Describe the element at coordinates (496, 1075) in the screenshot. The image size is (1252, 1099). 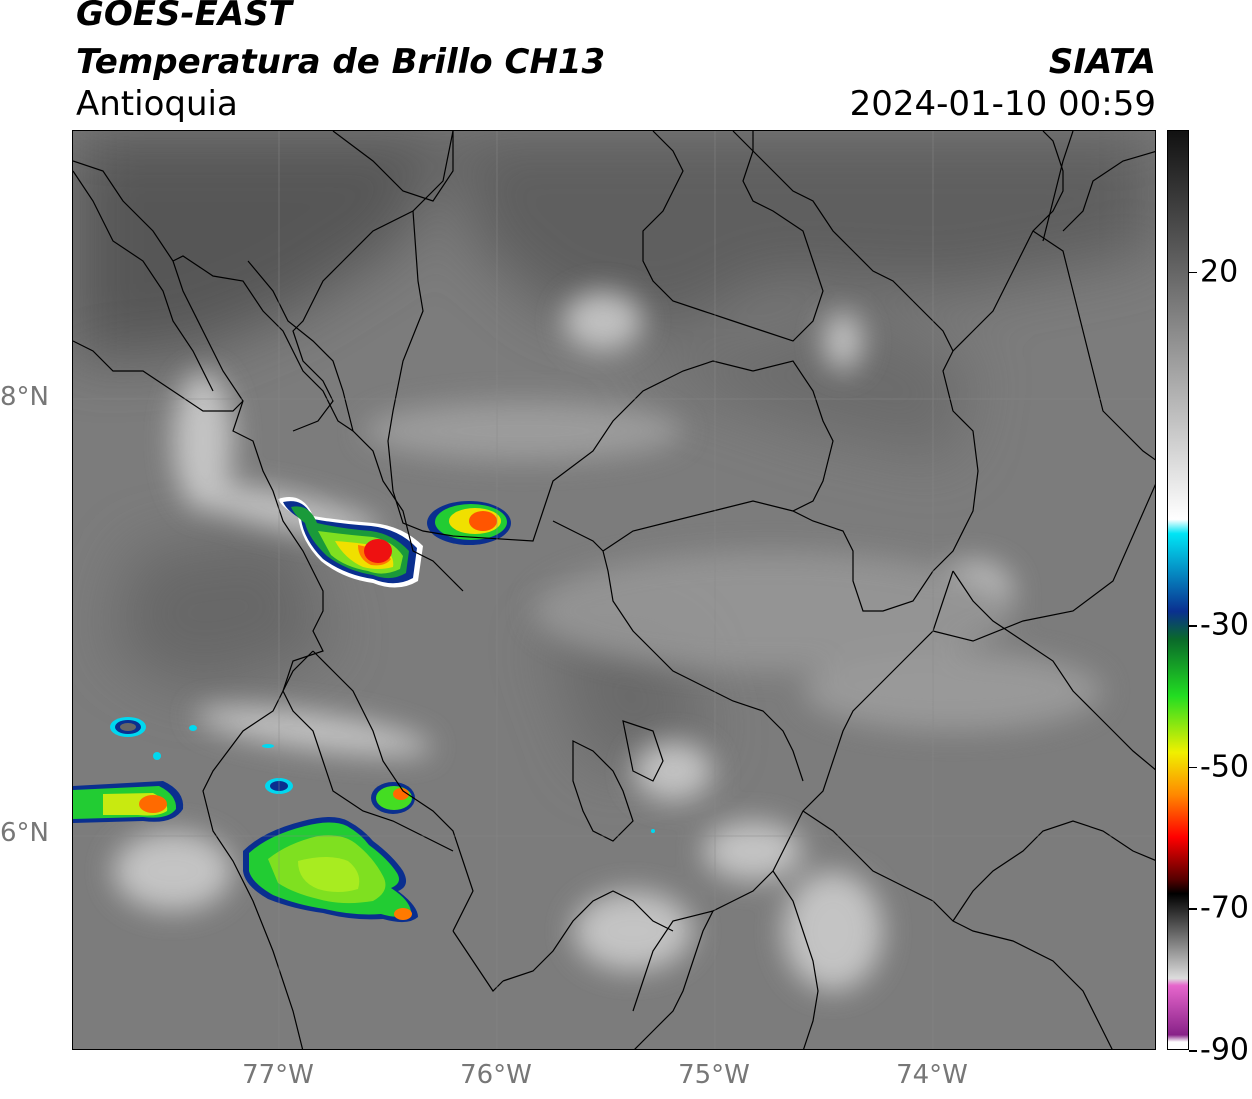
I see `lon-label-76w: 76°W` at that location.